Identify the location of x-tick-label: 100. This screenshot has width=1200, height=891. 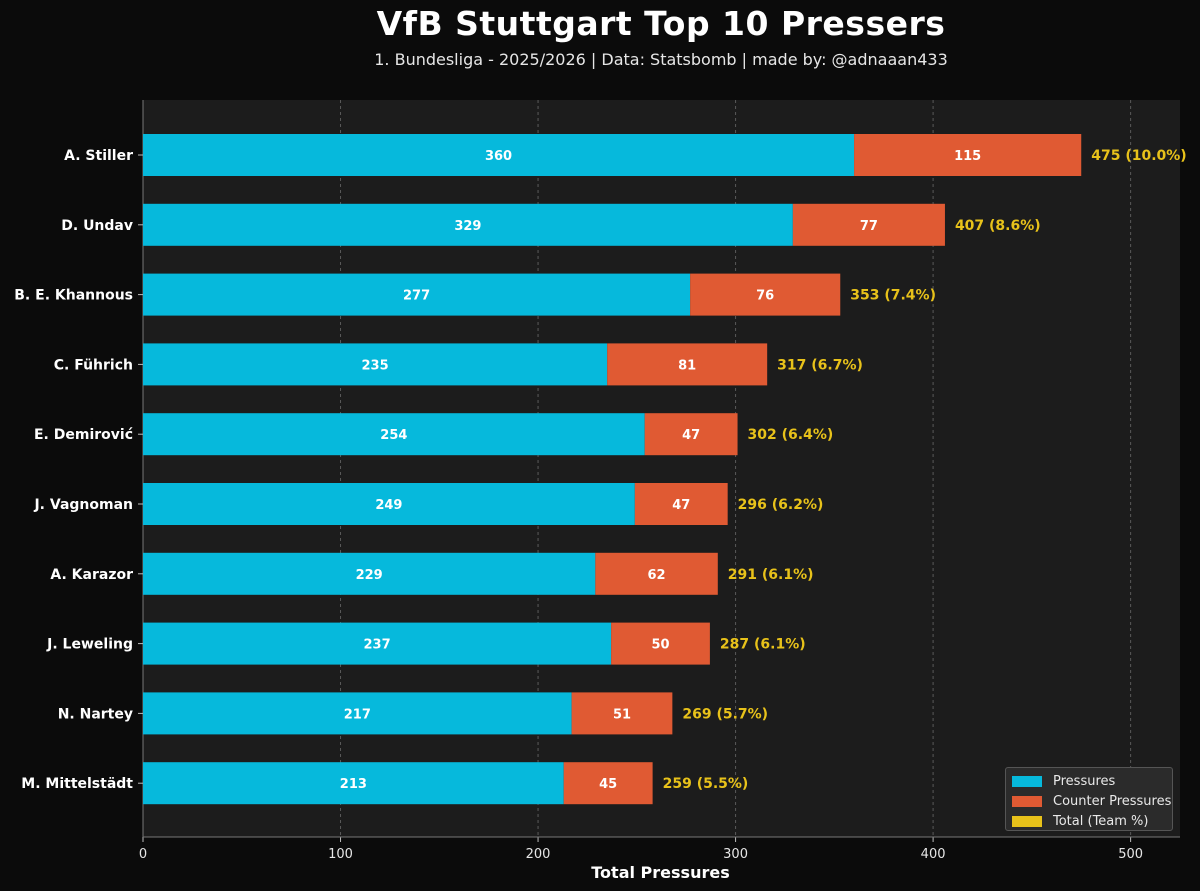
(340, 854).